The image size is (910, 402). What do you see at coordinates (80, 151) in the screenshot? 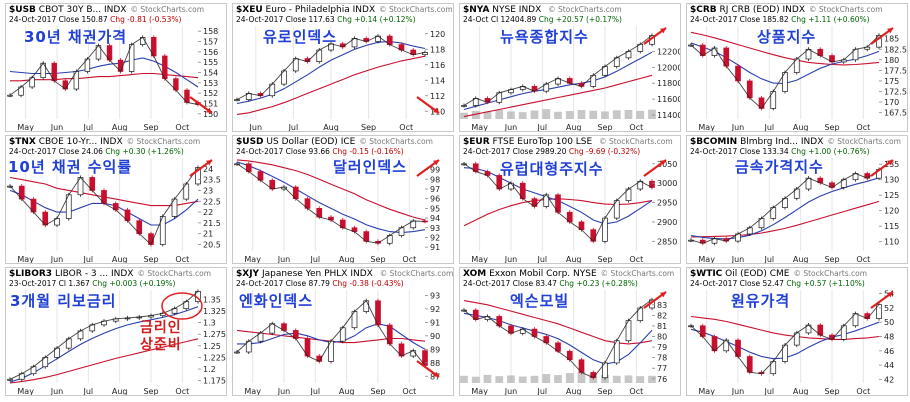
I see `chart-close: Close 24.06` at bounding box center [80, 151].